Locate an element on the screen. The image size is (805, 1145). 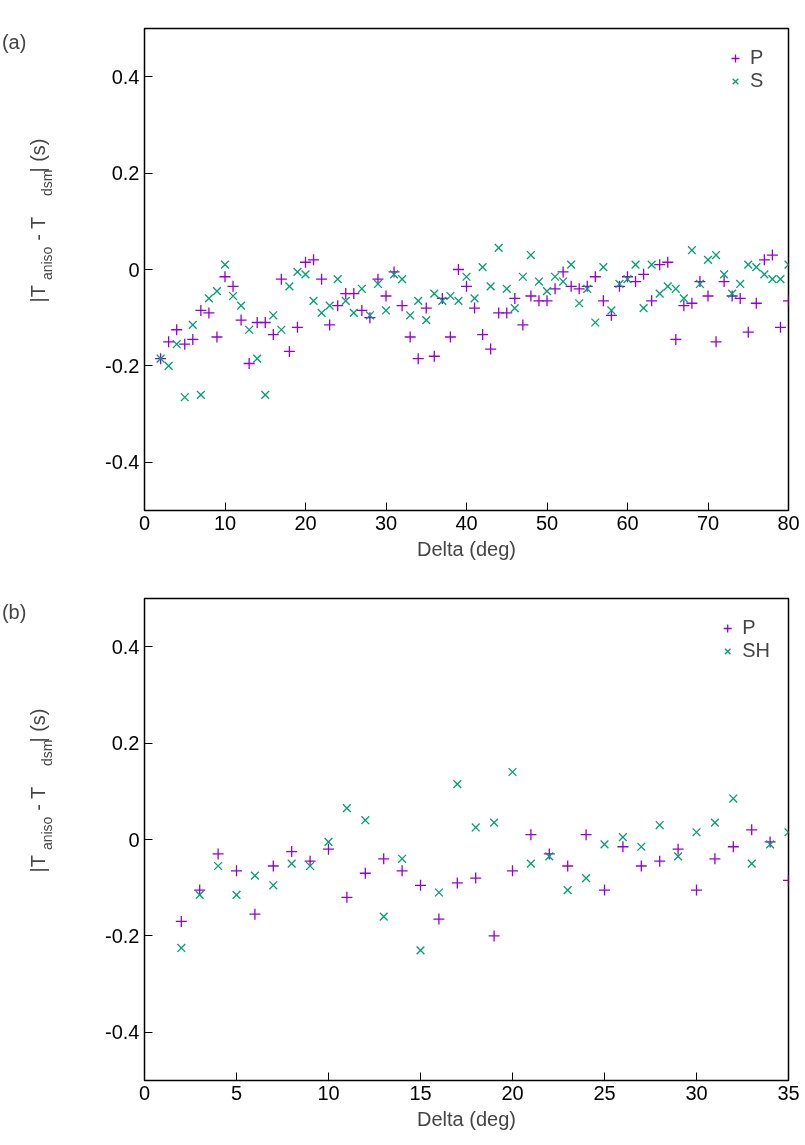
legend-label: SH is located at coordinates (756, 650).